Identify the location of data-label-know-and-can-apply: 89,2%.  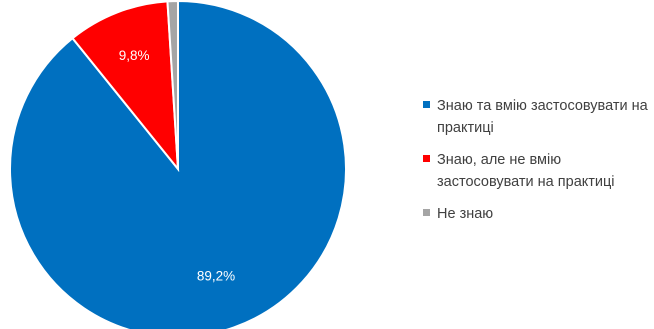
(216, 275).